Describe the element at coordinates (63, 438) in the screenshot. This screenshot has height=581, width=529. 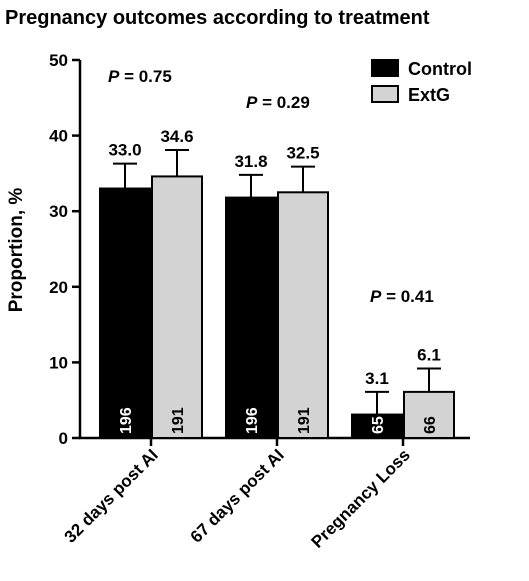
I see `y-tick-label: 0` at that location.